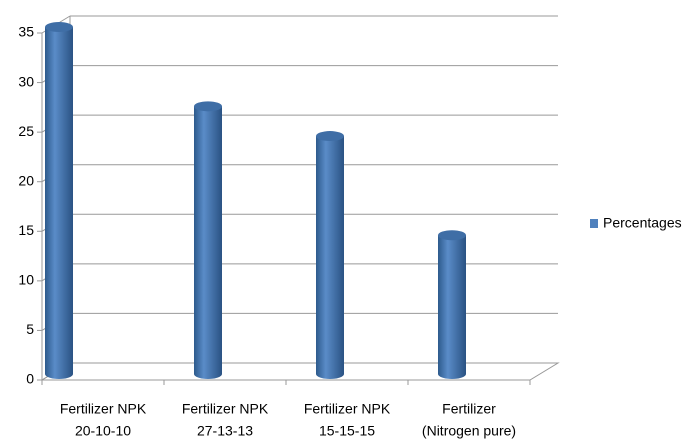 The width and height of the screenshot is (700, 445). I want to click on y-tick-label: 35, so click(26, 32).